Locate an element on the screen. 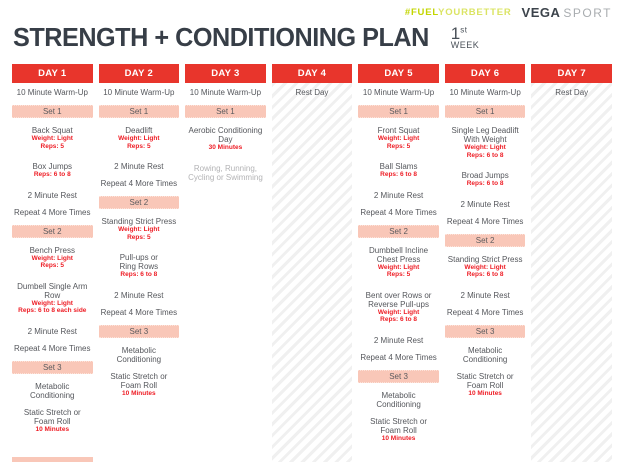 The image size is (624, 462). text-line: With Weight is located at coordinates (485, 139).